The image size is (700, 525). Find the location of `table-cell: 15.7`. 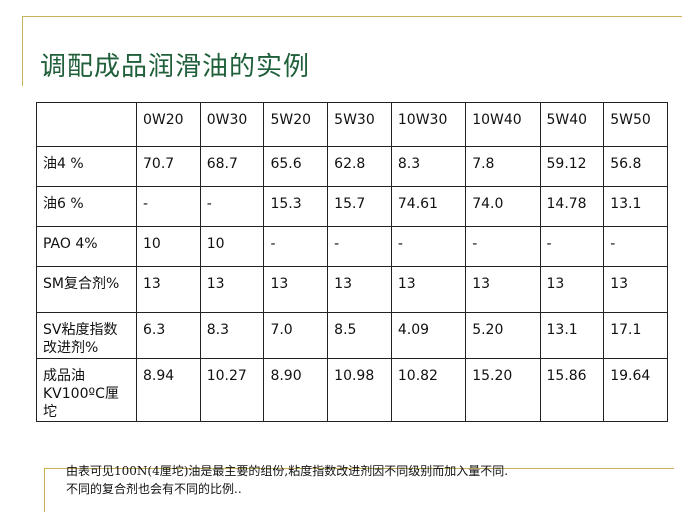

table-cell: 15.7 is located at coordinates (359, 206).